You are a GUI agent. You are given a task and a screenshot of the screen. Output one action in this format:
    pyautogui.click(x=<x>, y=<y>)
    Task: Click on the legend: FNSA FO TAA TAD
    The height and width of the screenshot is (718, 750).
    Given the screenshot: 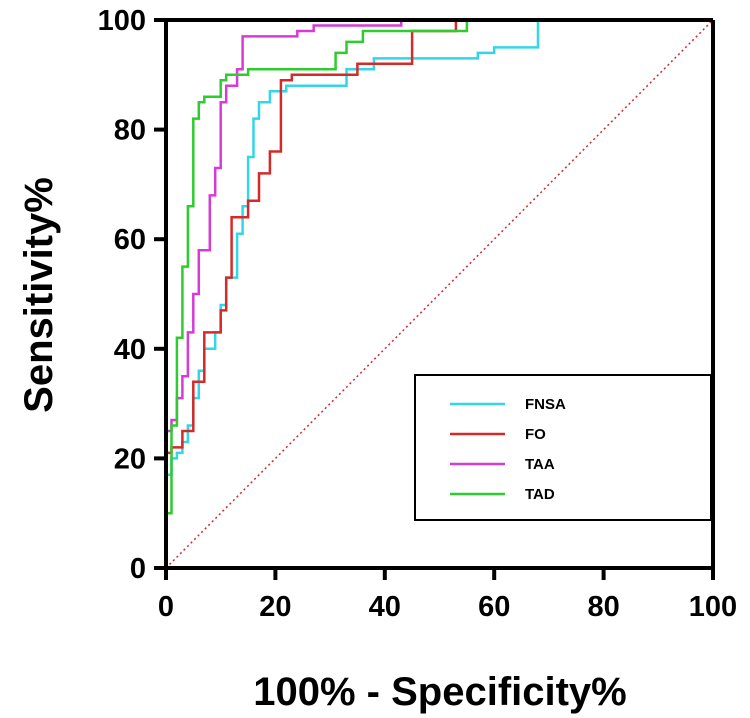 What is the action you would take?
    pyautogui.click(x=563, y=447)
    